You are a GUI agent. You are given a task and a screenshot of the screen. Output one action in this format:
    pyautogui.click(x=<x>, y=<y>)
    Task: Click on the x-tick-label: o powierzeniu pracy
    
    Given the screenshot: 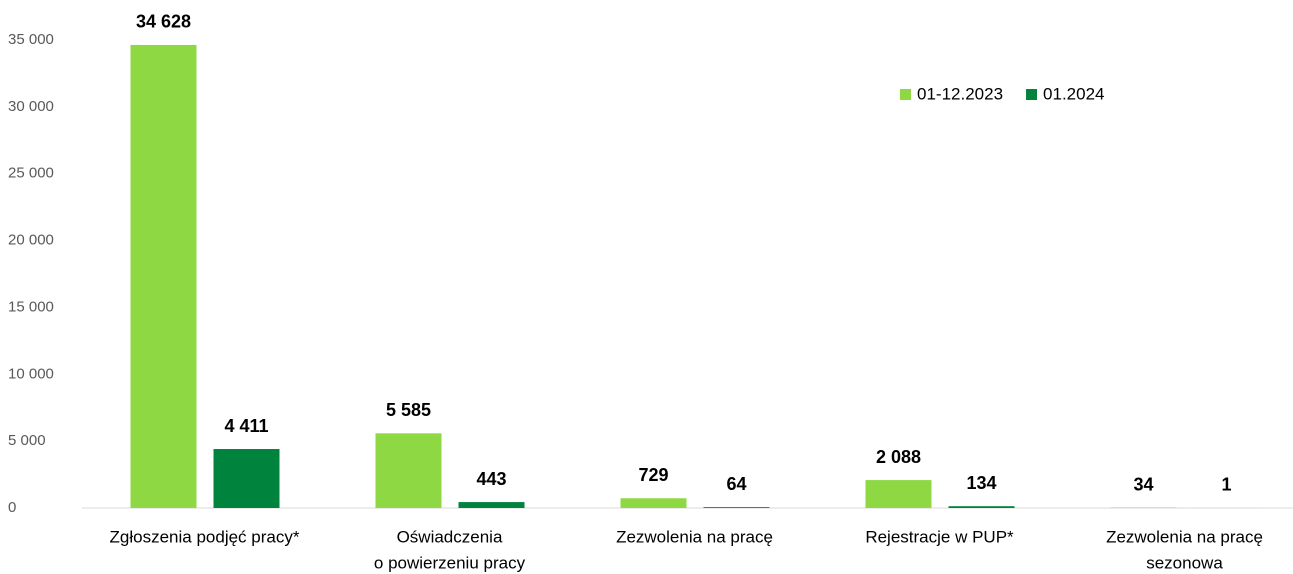 What is the action you would take?
    pyautogui.click(x=450, y=562)
    